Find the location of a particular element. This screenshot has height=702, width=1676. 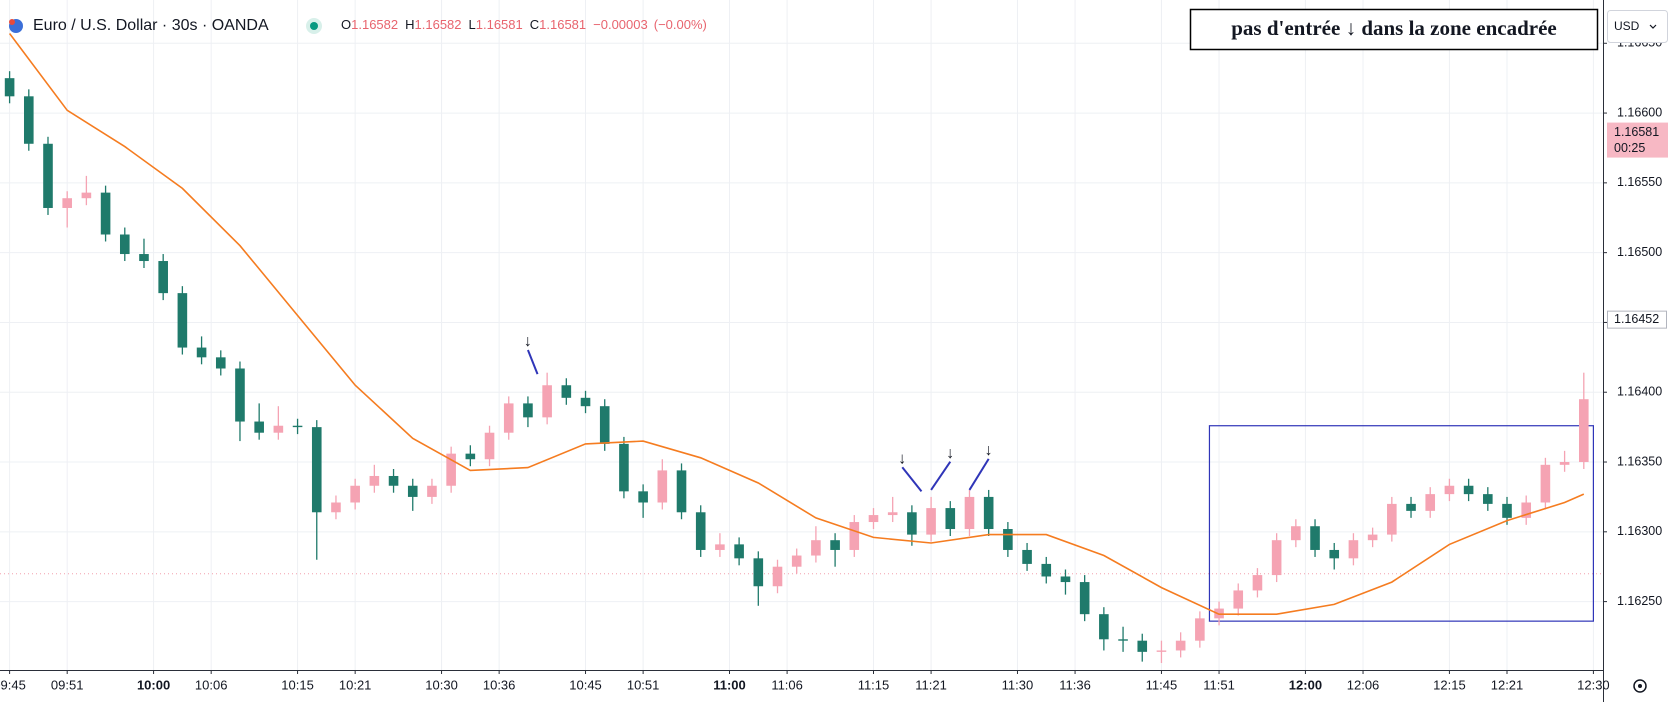

l-label: L is located at coordinates (472, 24).